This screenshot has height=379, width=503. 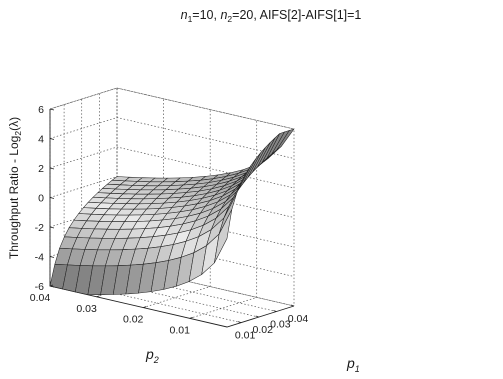 I want to click on x-tick-label: 0.01, so click(x=245, y=336).